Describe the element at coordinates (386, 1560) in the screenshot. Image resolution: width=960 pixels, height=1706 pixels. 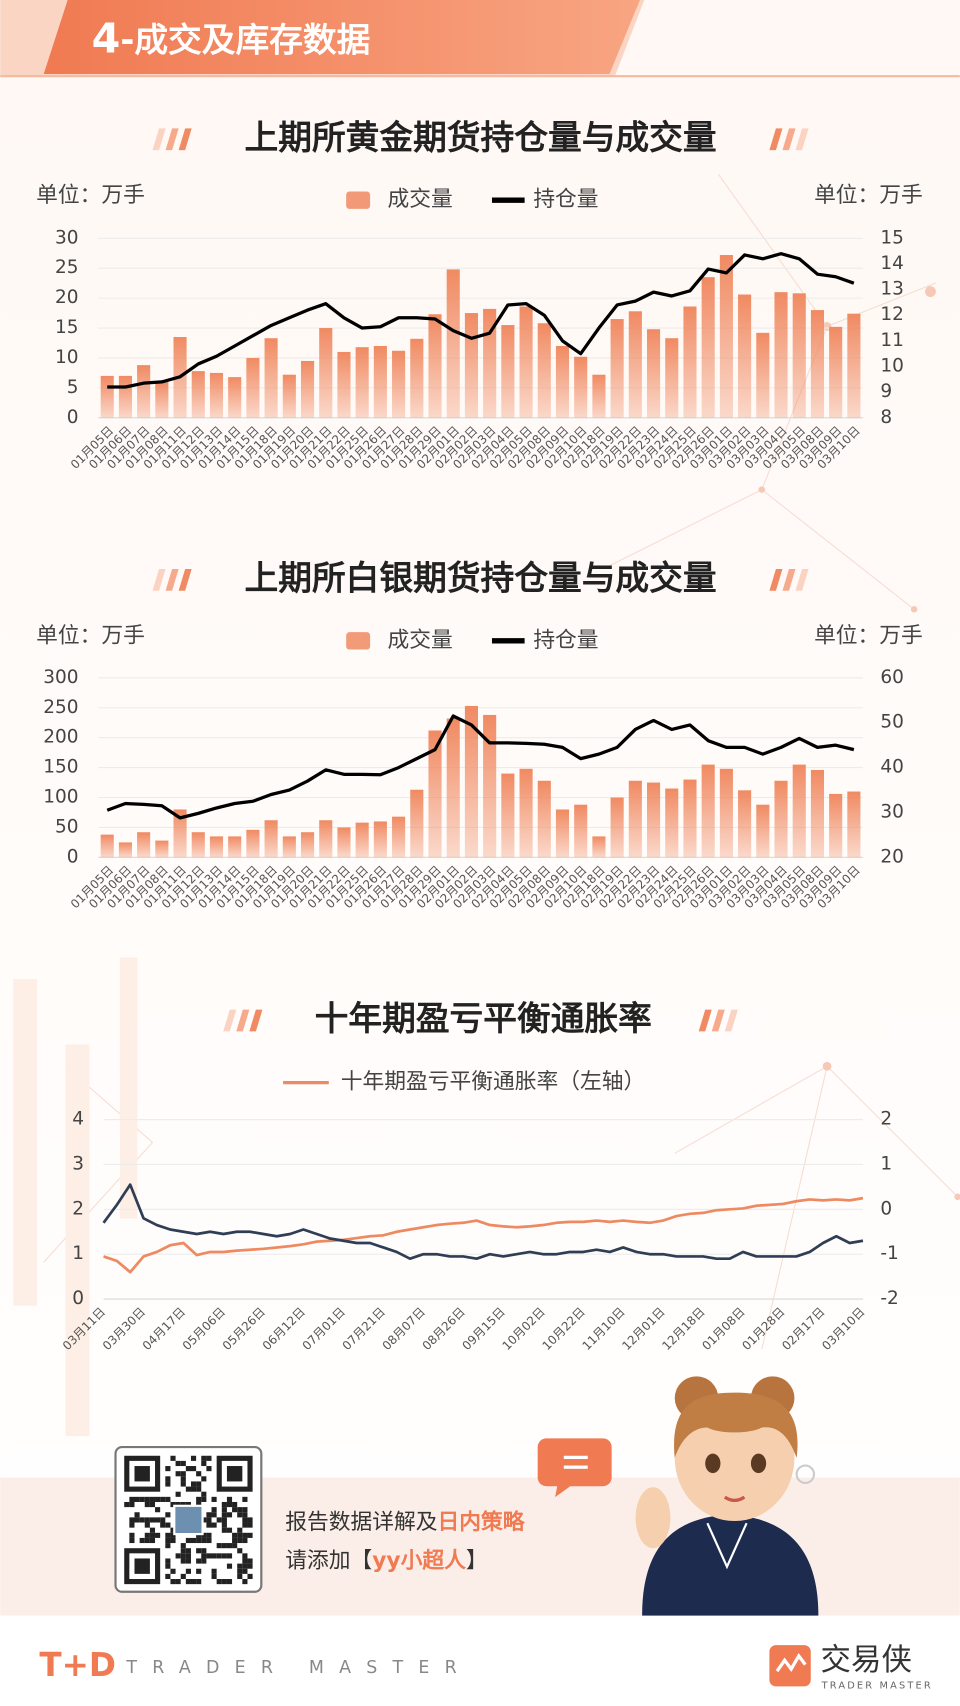
I see `promo-line2: 请添加【yy小超人】` at that location.